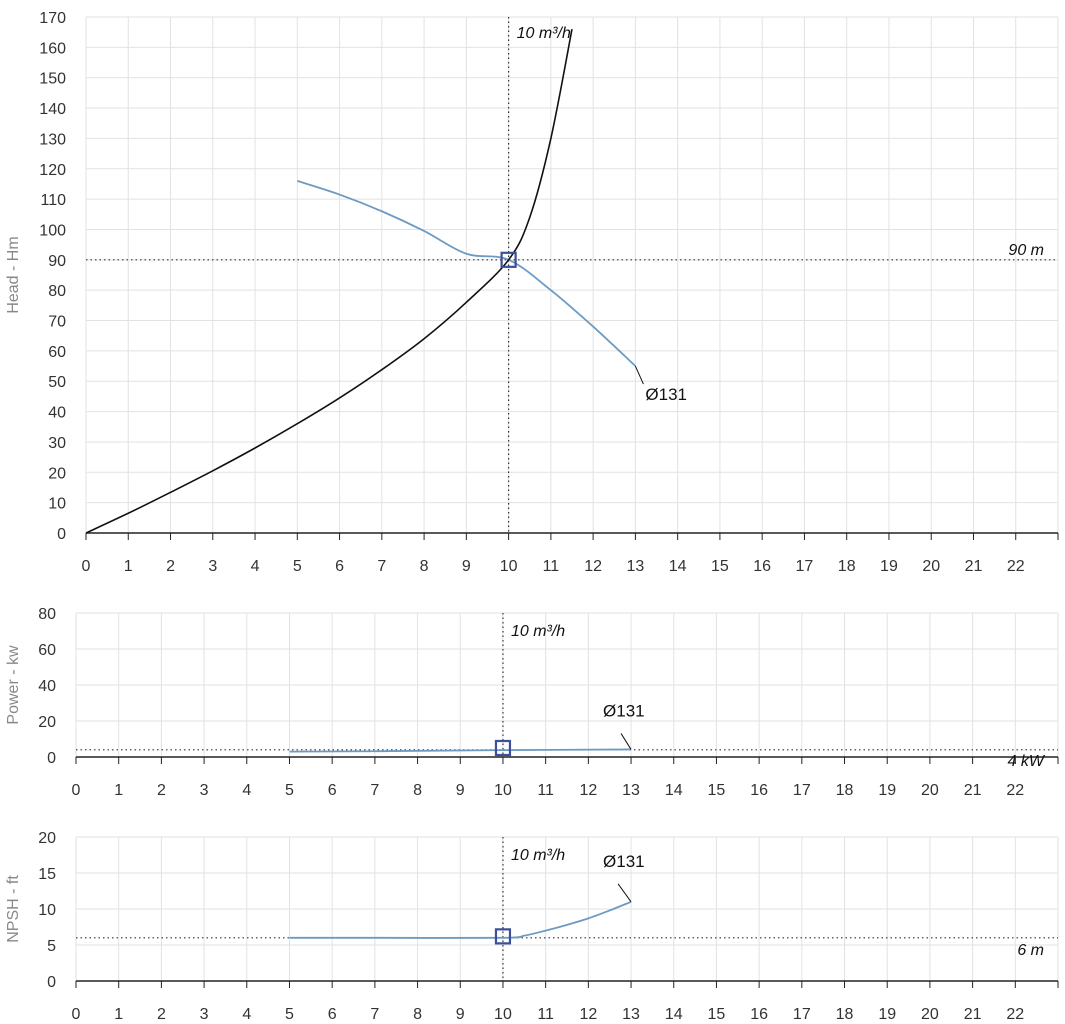 The width and height of the screenshot is (1065, 1024). Describe the element at coordinates (759, 1014) in the screenshot. I see `npsh-x-tick-label: 16` at that location.